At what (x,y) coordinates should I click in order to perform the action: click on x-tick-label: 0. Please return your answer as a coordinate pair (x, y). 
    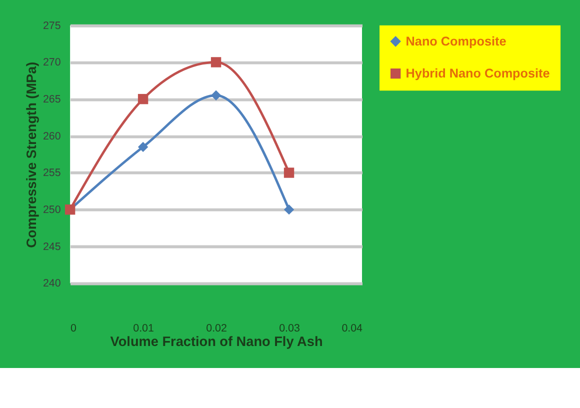
    Looking at the image, I should click on (73, 328).